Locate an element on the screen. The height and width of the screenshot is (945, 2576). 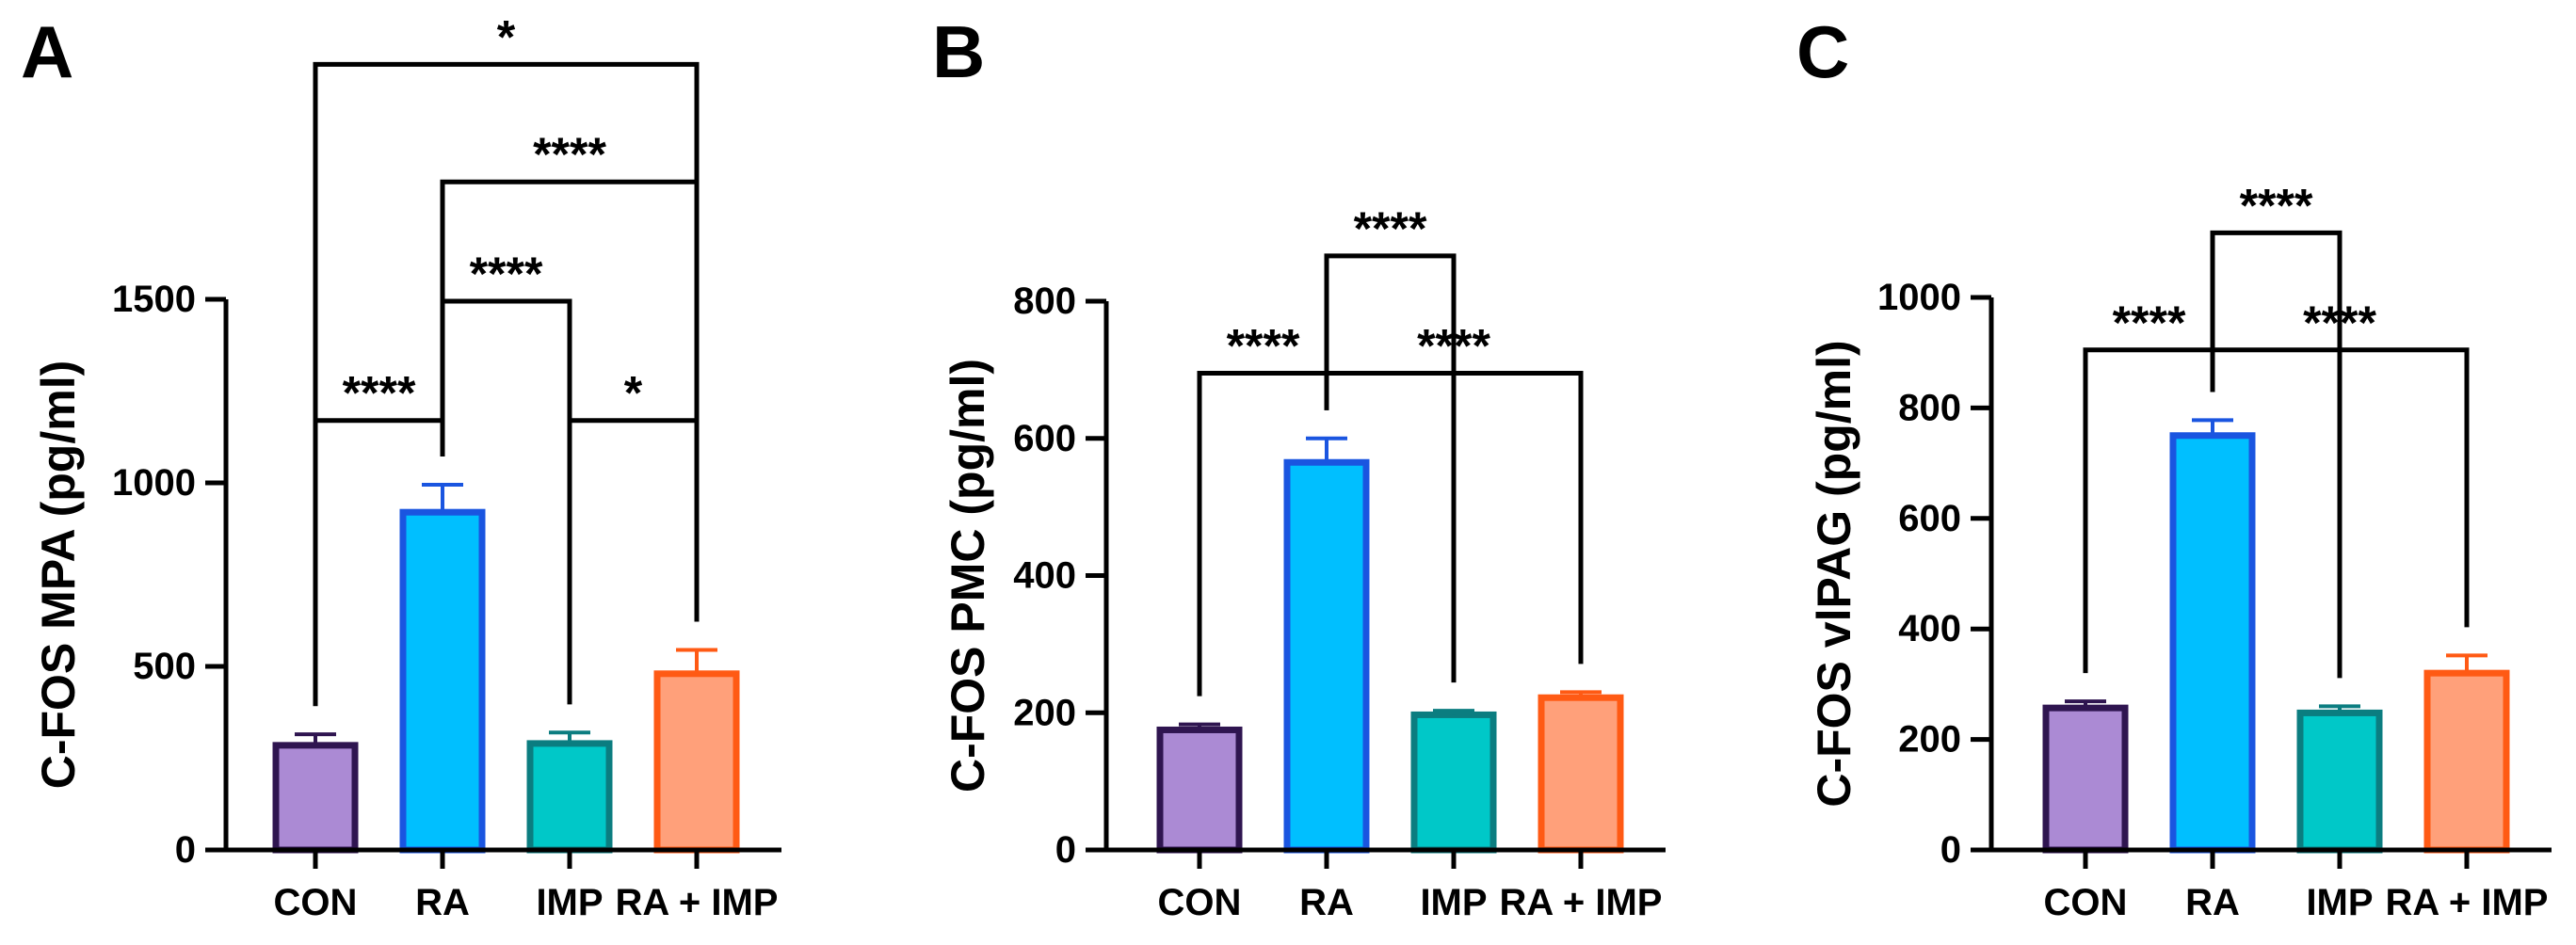
y-tick-label: 1500 is located at coordinates (154, 299).